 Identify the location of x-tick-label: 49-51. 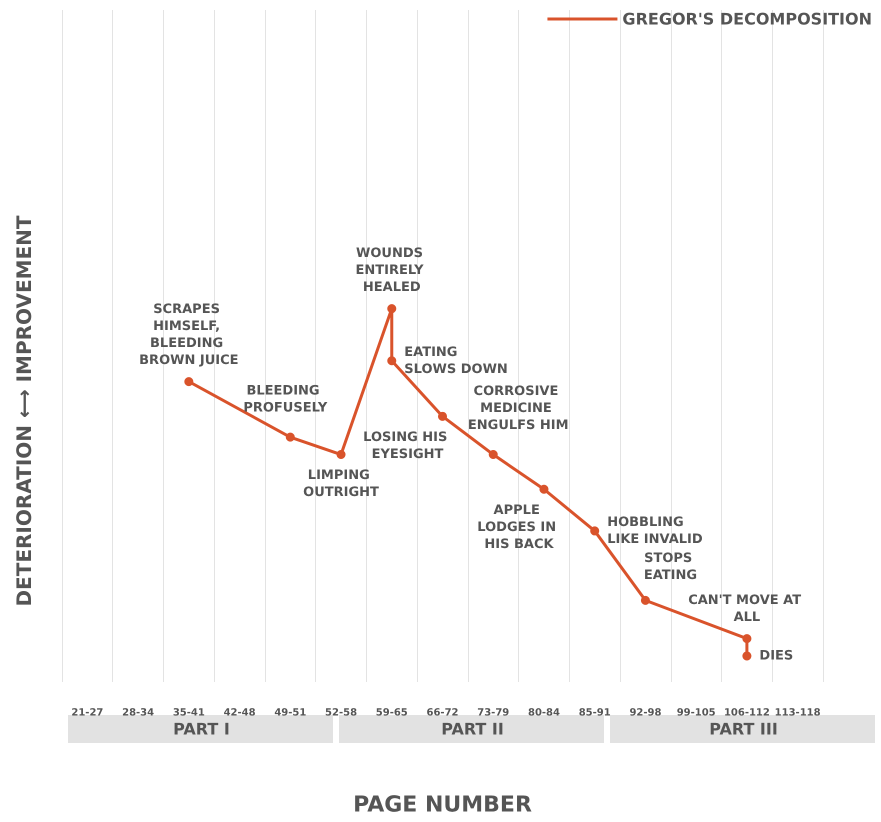
(290, 713).